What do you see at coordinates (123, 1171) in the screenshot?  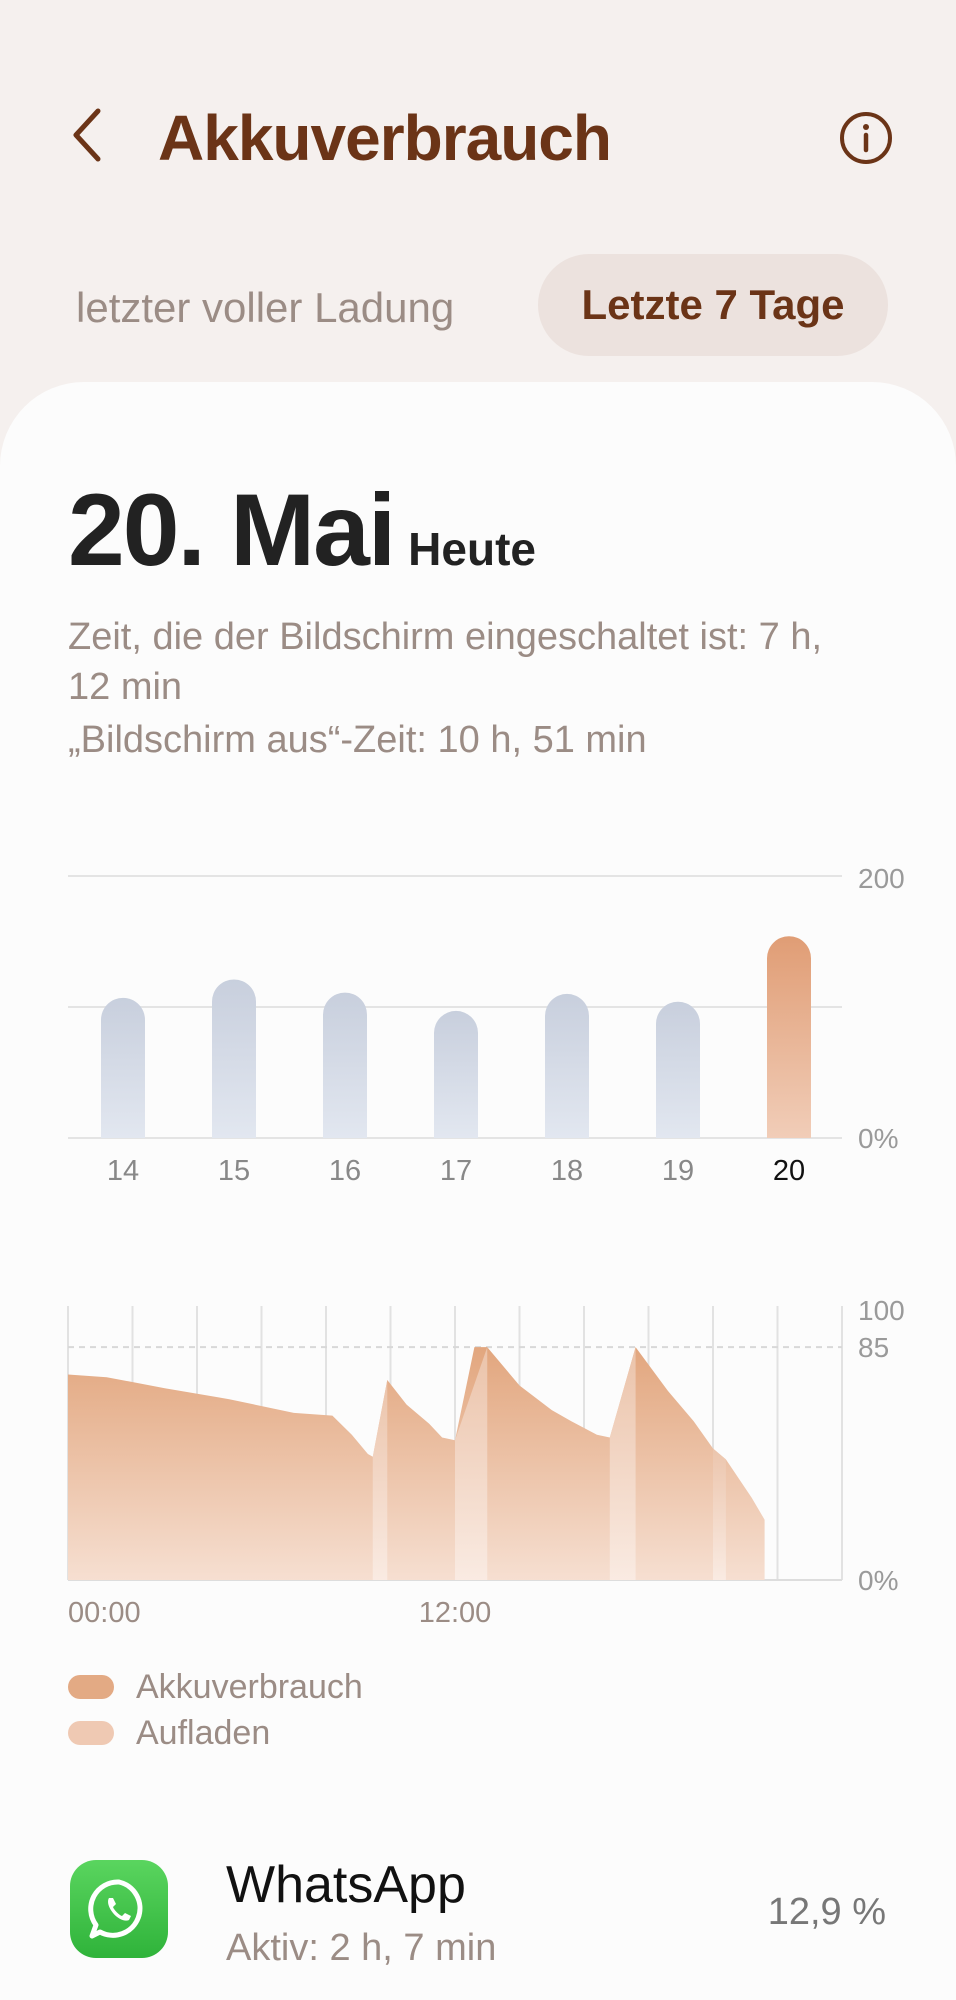 I see `bar-x-tick-14: 14` at bounding box center [123, 1171].